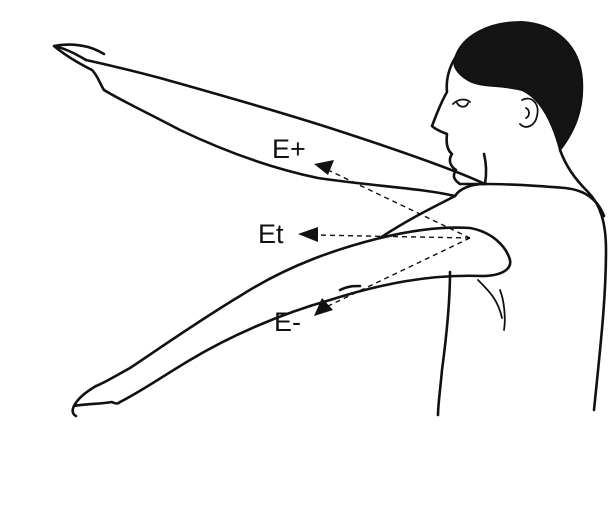  I want to click on label-e-plus: E+, so click(289, 149).